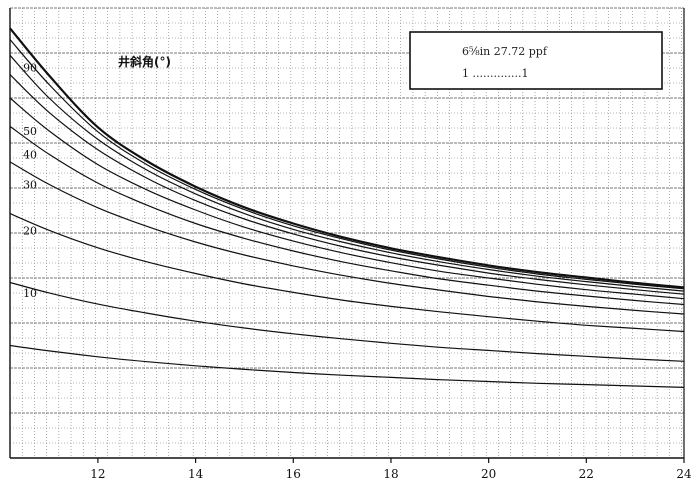 The image size is (697, 482). What do you see at coordinates (390, 474) in the screenshot?
I see `x-tick-label: 18` at bounding box center [390, 474].